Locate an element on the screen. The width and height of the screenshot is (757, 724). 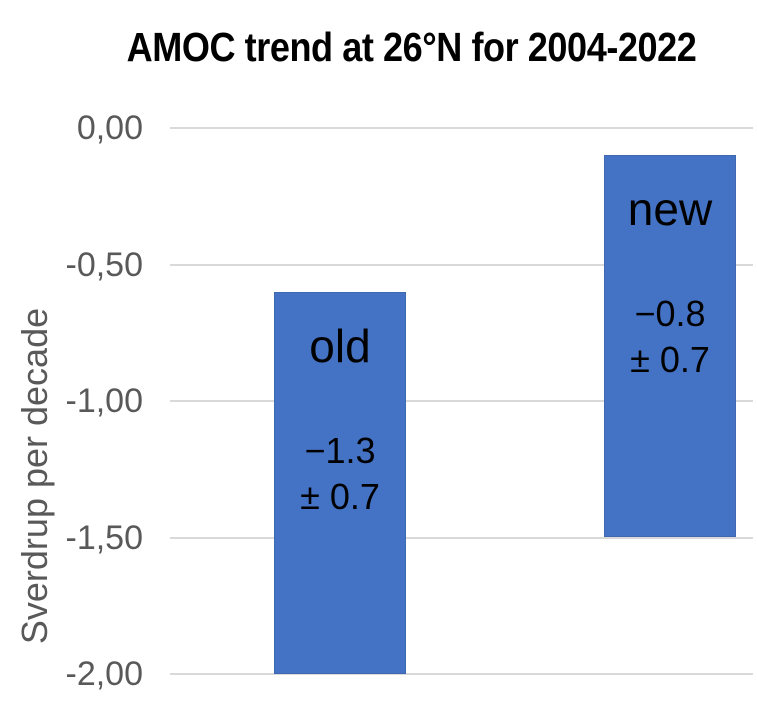
y-tick-label: 0,00 is located at coordinates (109, 128).